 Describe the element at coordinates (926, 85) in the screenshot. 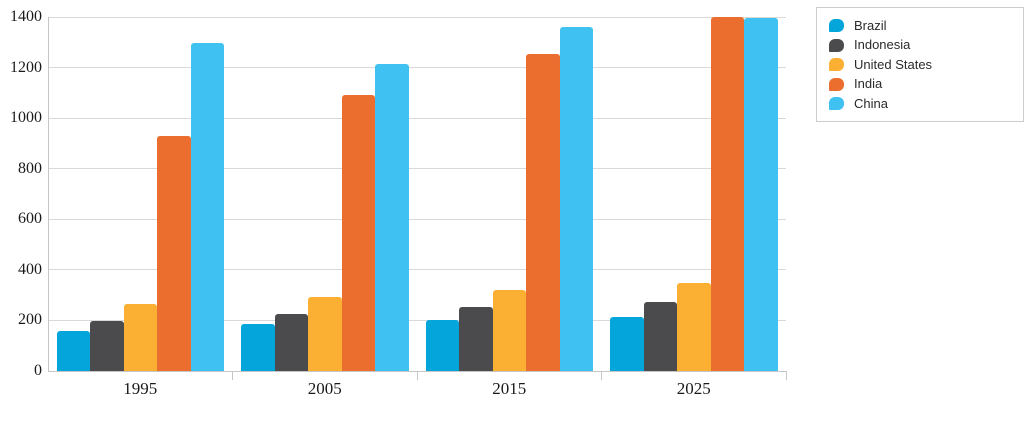

I see `legend-item-india: India` at that location.